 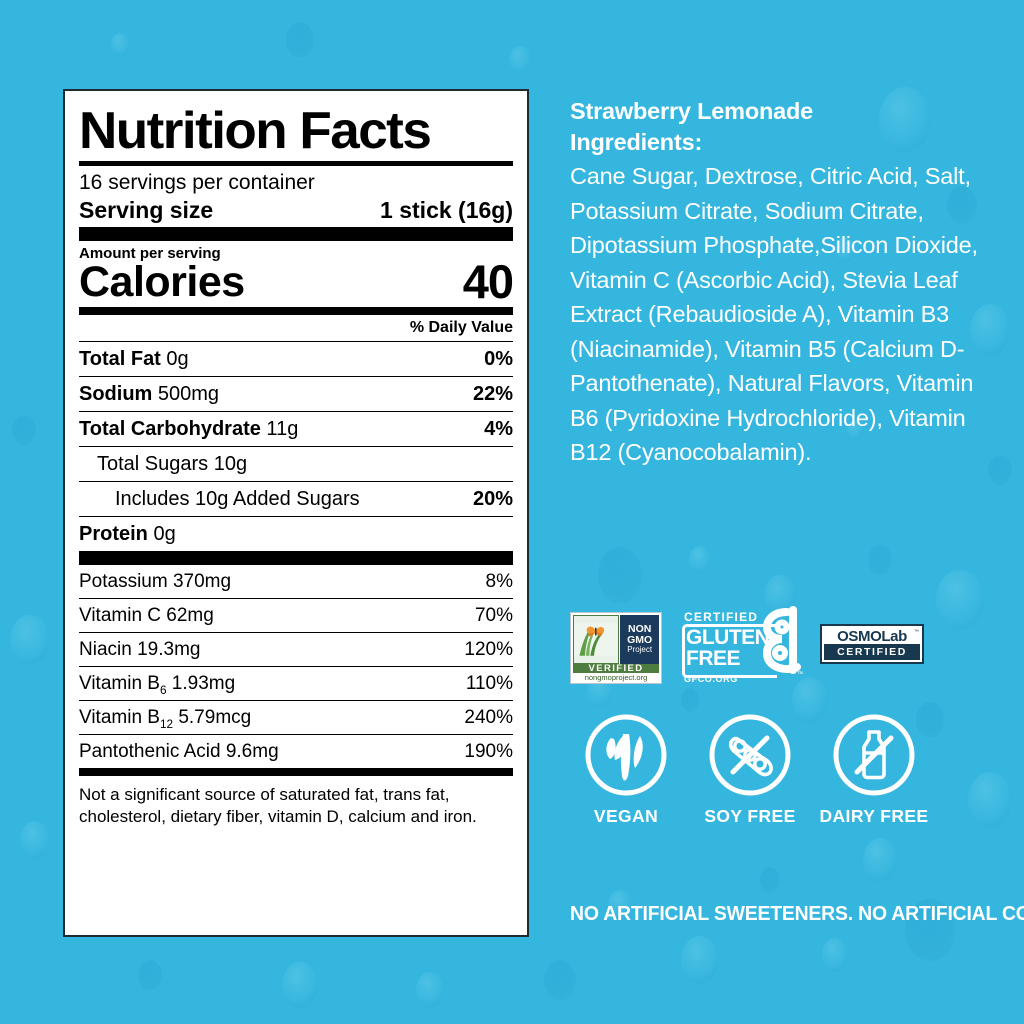 I want to click on soy-free-badge: SOY FREE, so click(x=750, y=769).